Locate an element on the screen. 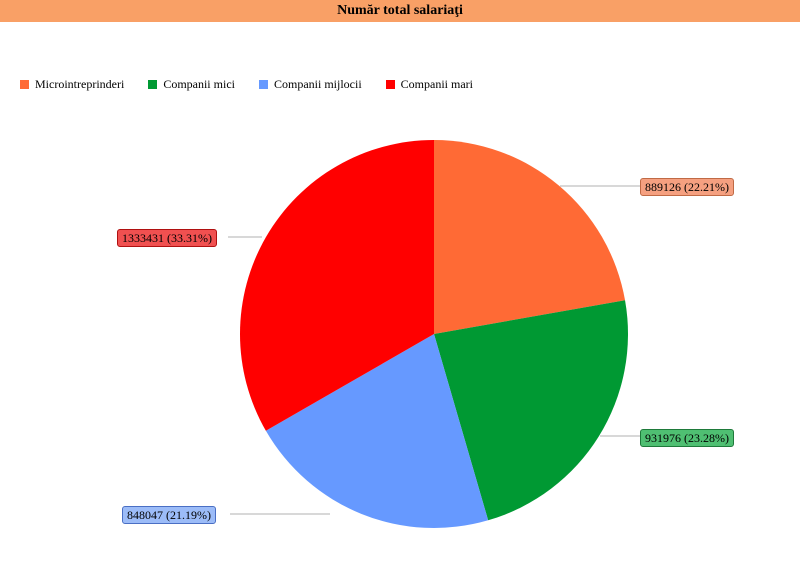 This screenshot has width=800, height=567. pie-slice-companii-mici is located at coordinates (531, 410).